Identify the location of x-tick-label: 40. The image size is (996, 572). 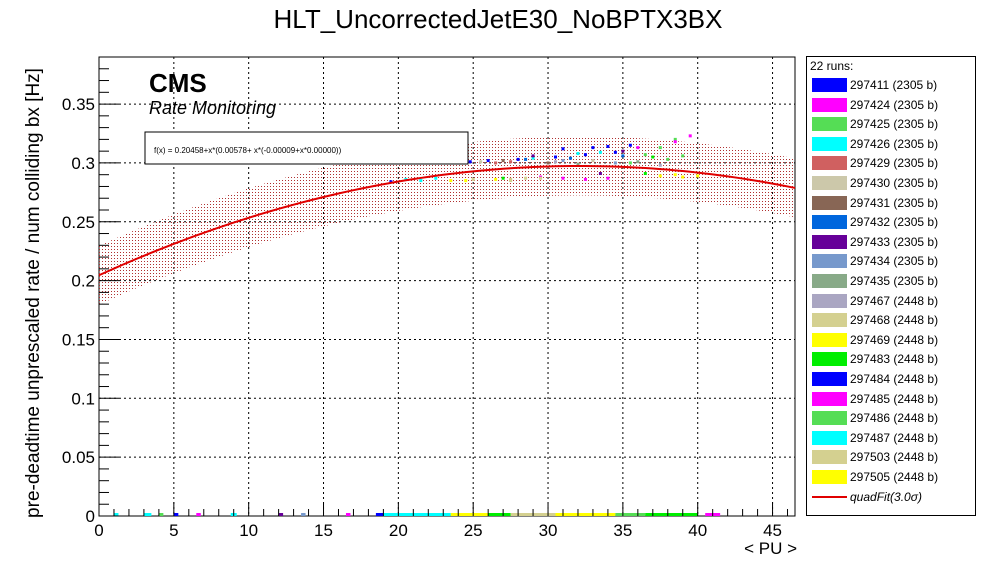
(697, 530).